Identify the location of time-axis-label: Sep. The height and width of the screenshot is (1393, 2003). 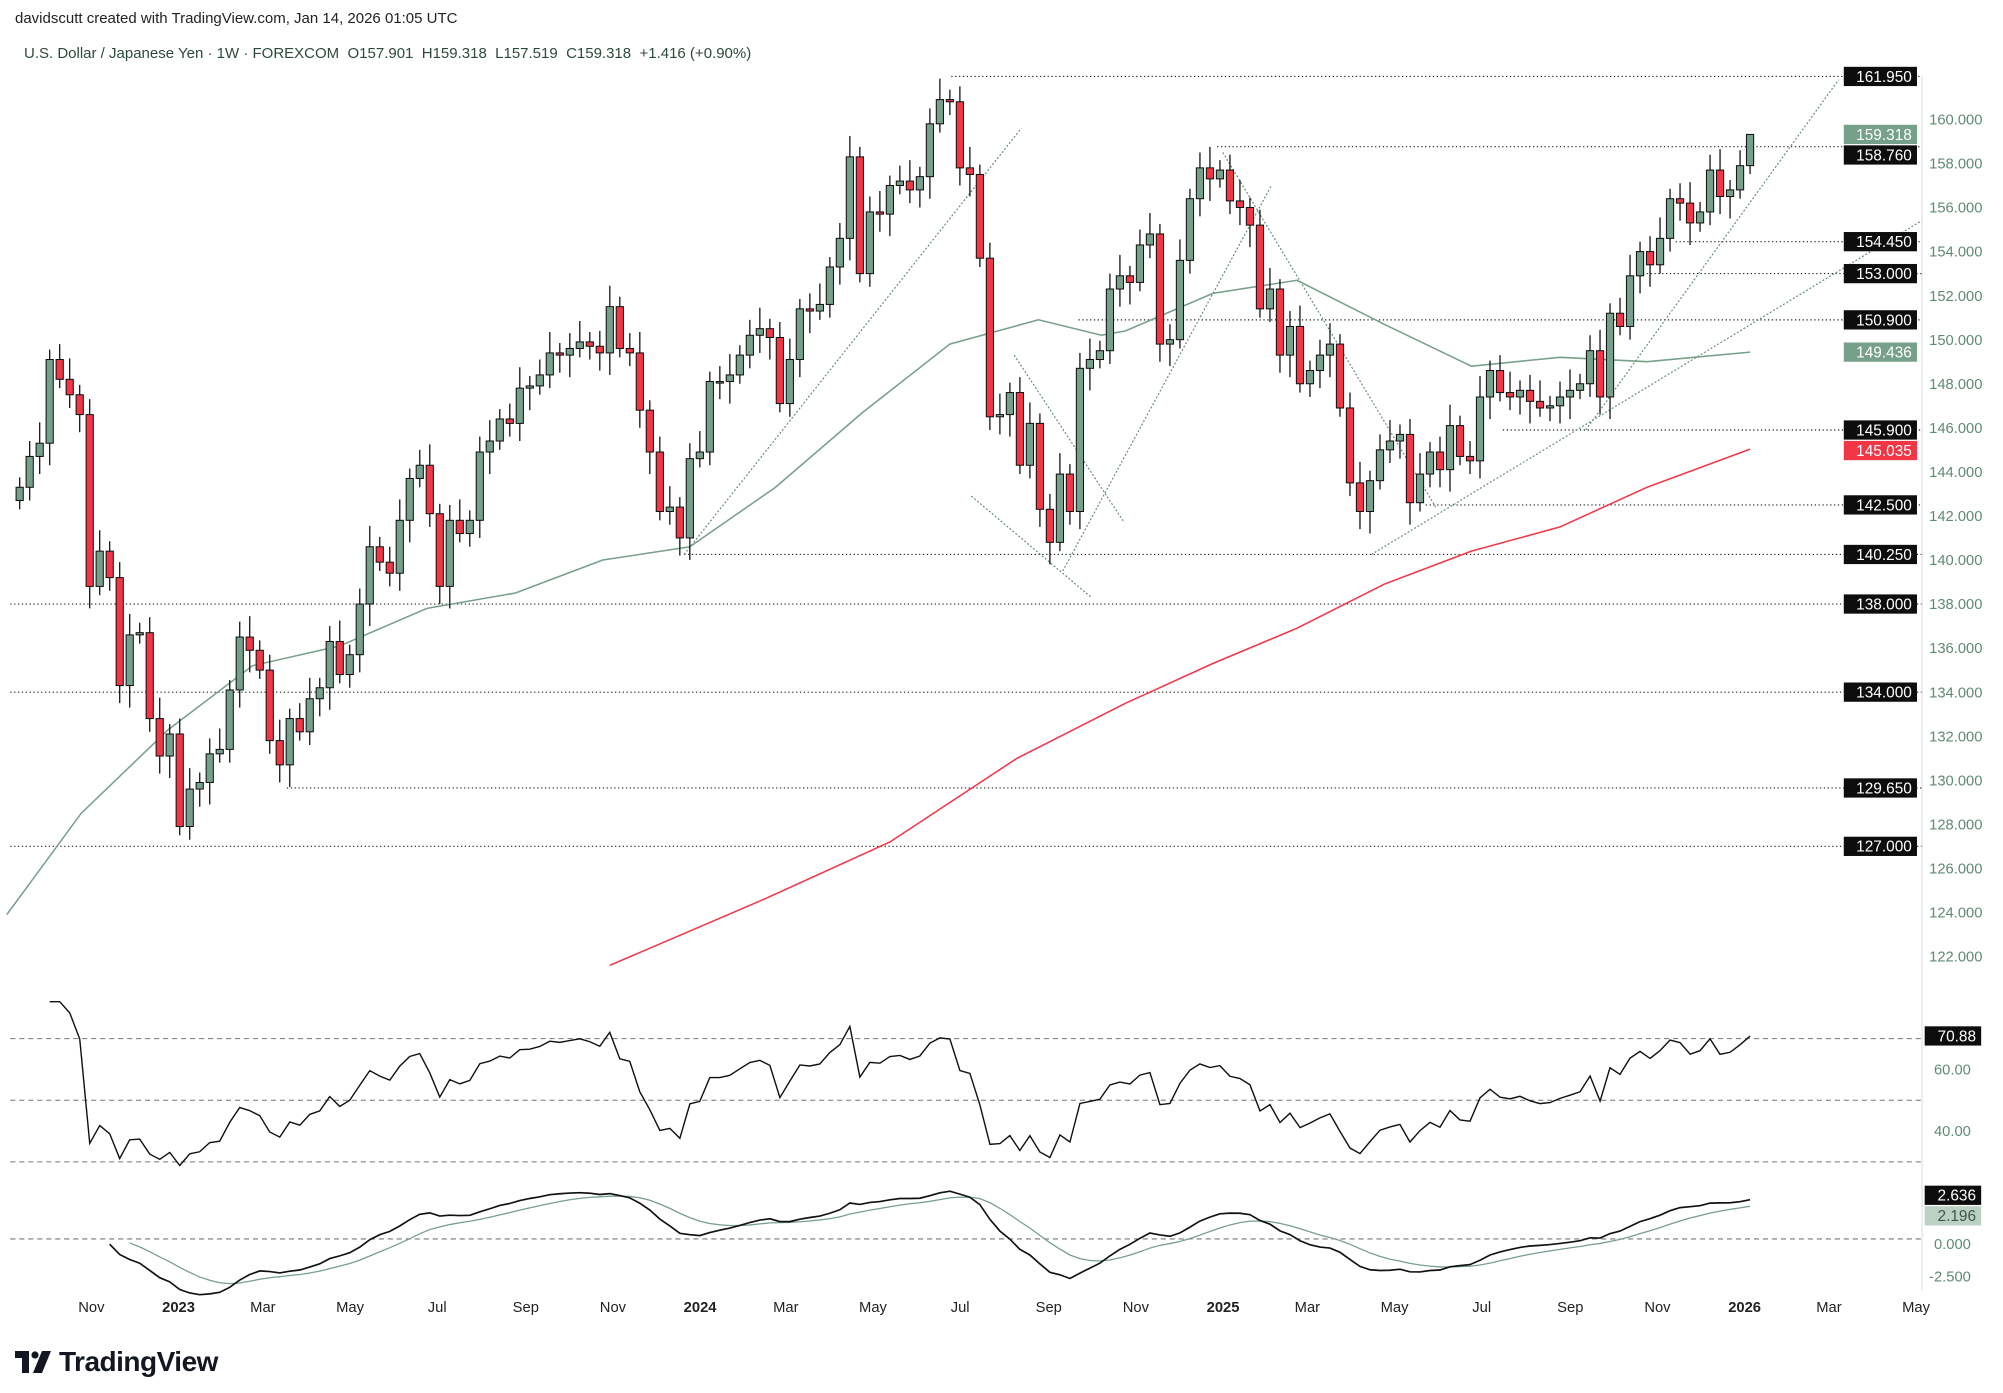
(1049, 1308).